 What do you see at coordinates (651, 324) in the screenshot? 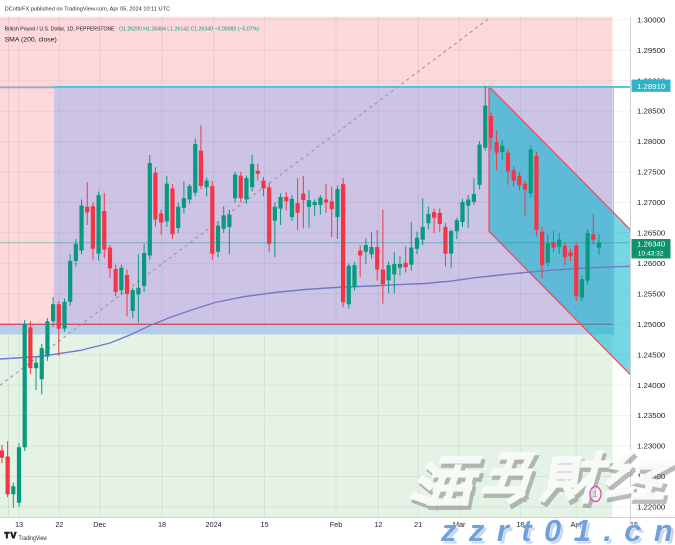
I see `svg-text: 1.25000` at bounding box center [651, 324].